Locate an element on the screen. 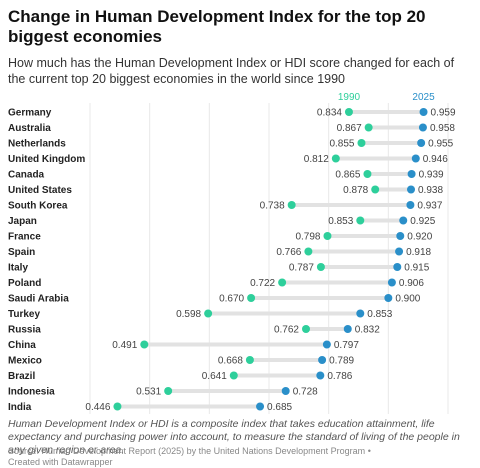 This screenshot has height=468, width=480. country-label: Australia is located at coordinates (29, 128).